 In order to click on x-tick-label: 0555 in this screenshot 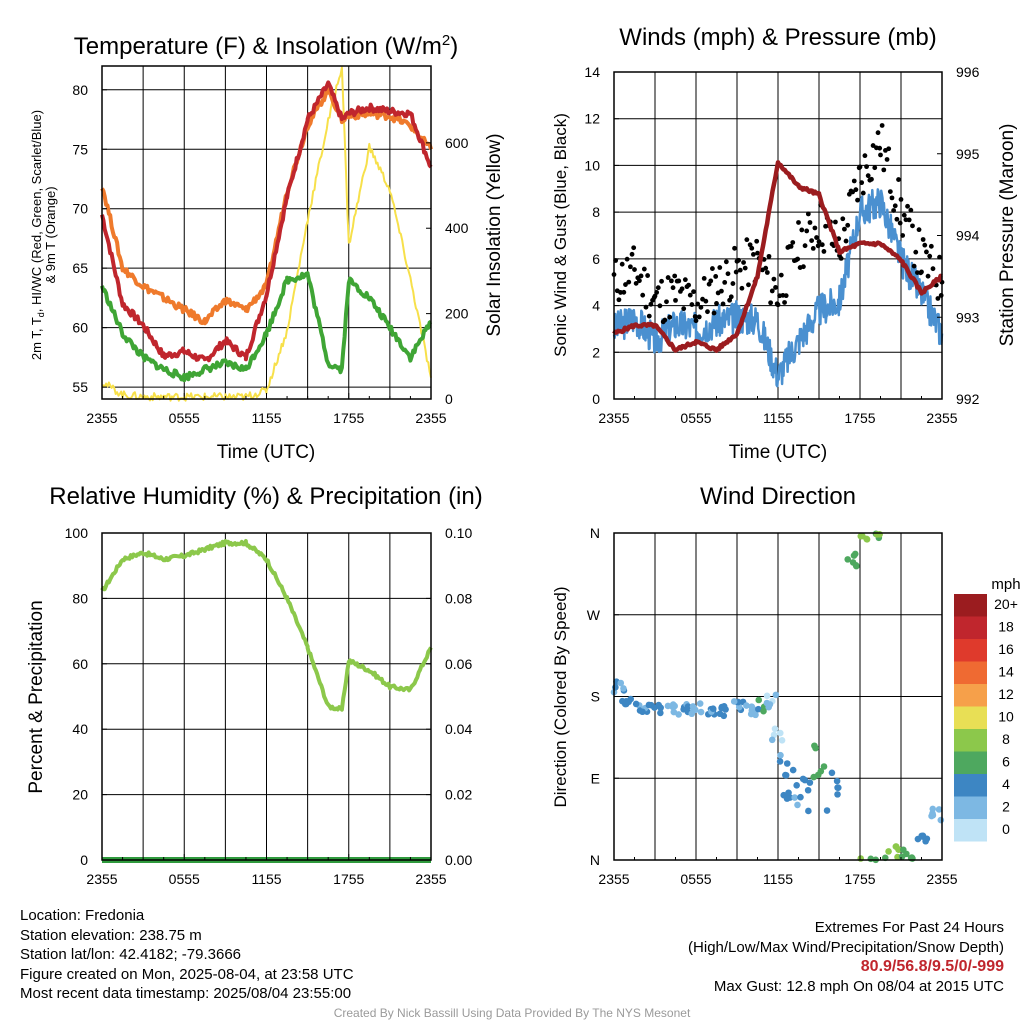, I will do `click(184, 418)`.